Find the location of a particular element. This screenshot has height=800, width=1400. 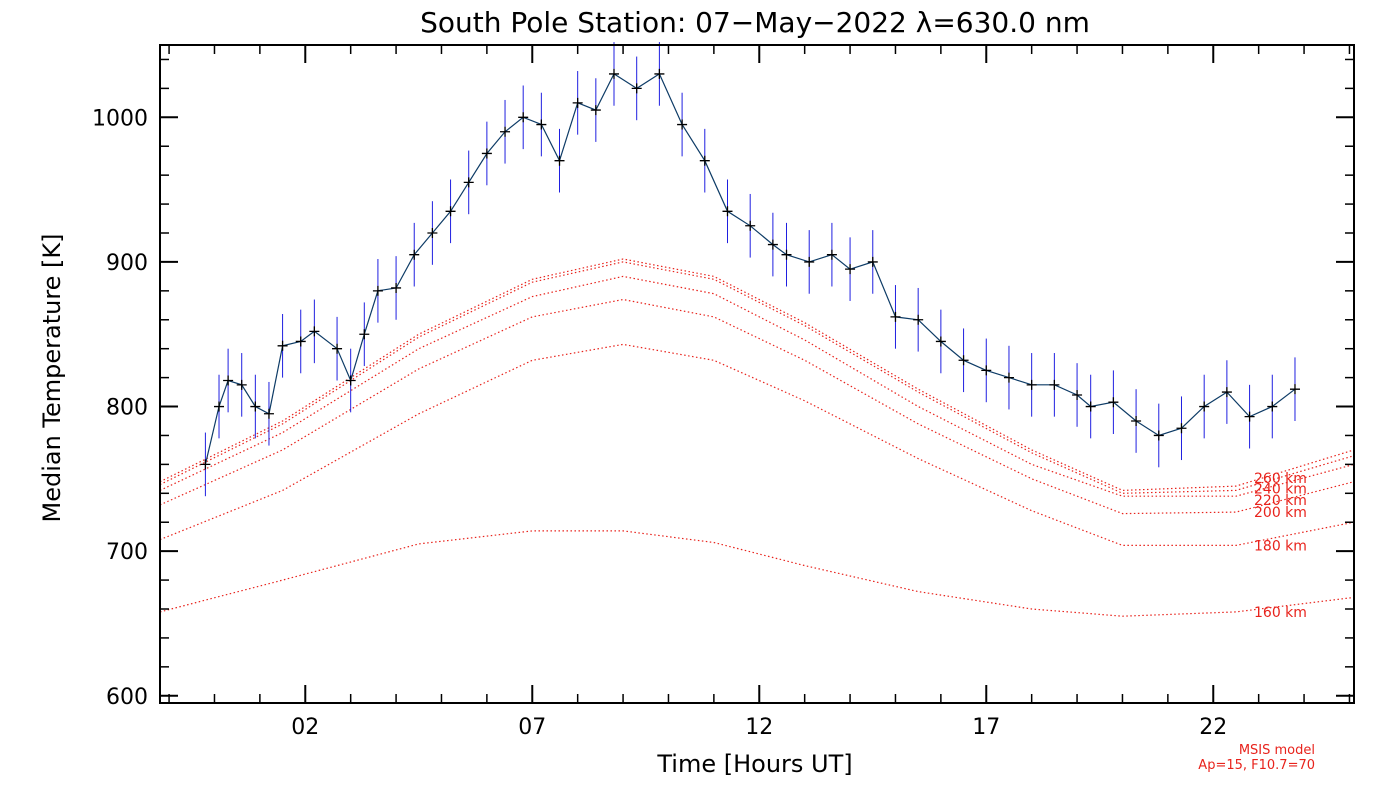

x-axis-title: Time [Hours UT] is located at coordinates (754, 764).